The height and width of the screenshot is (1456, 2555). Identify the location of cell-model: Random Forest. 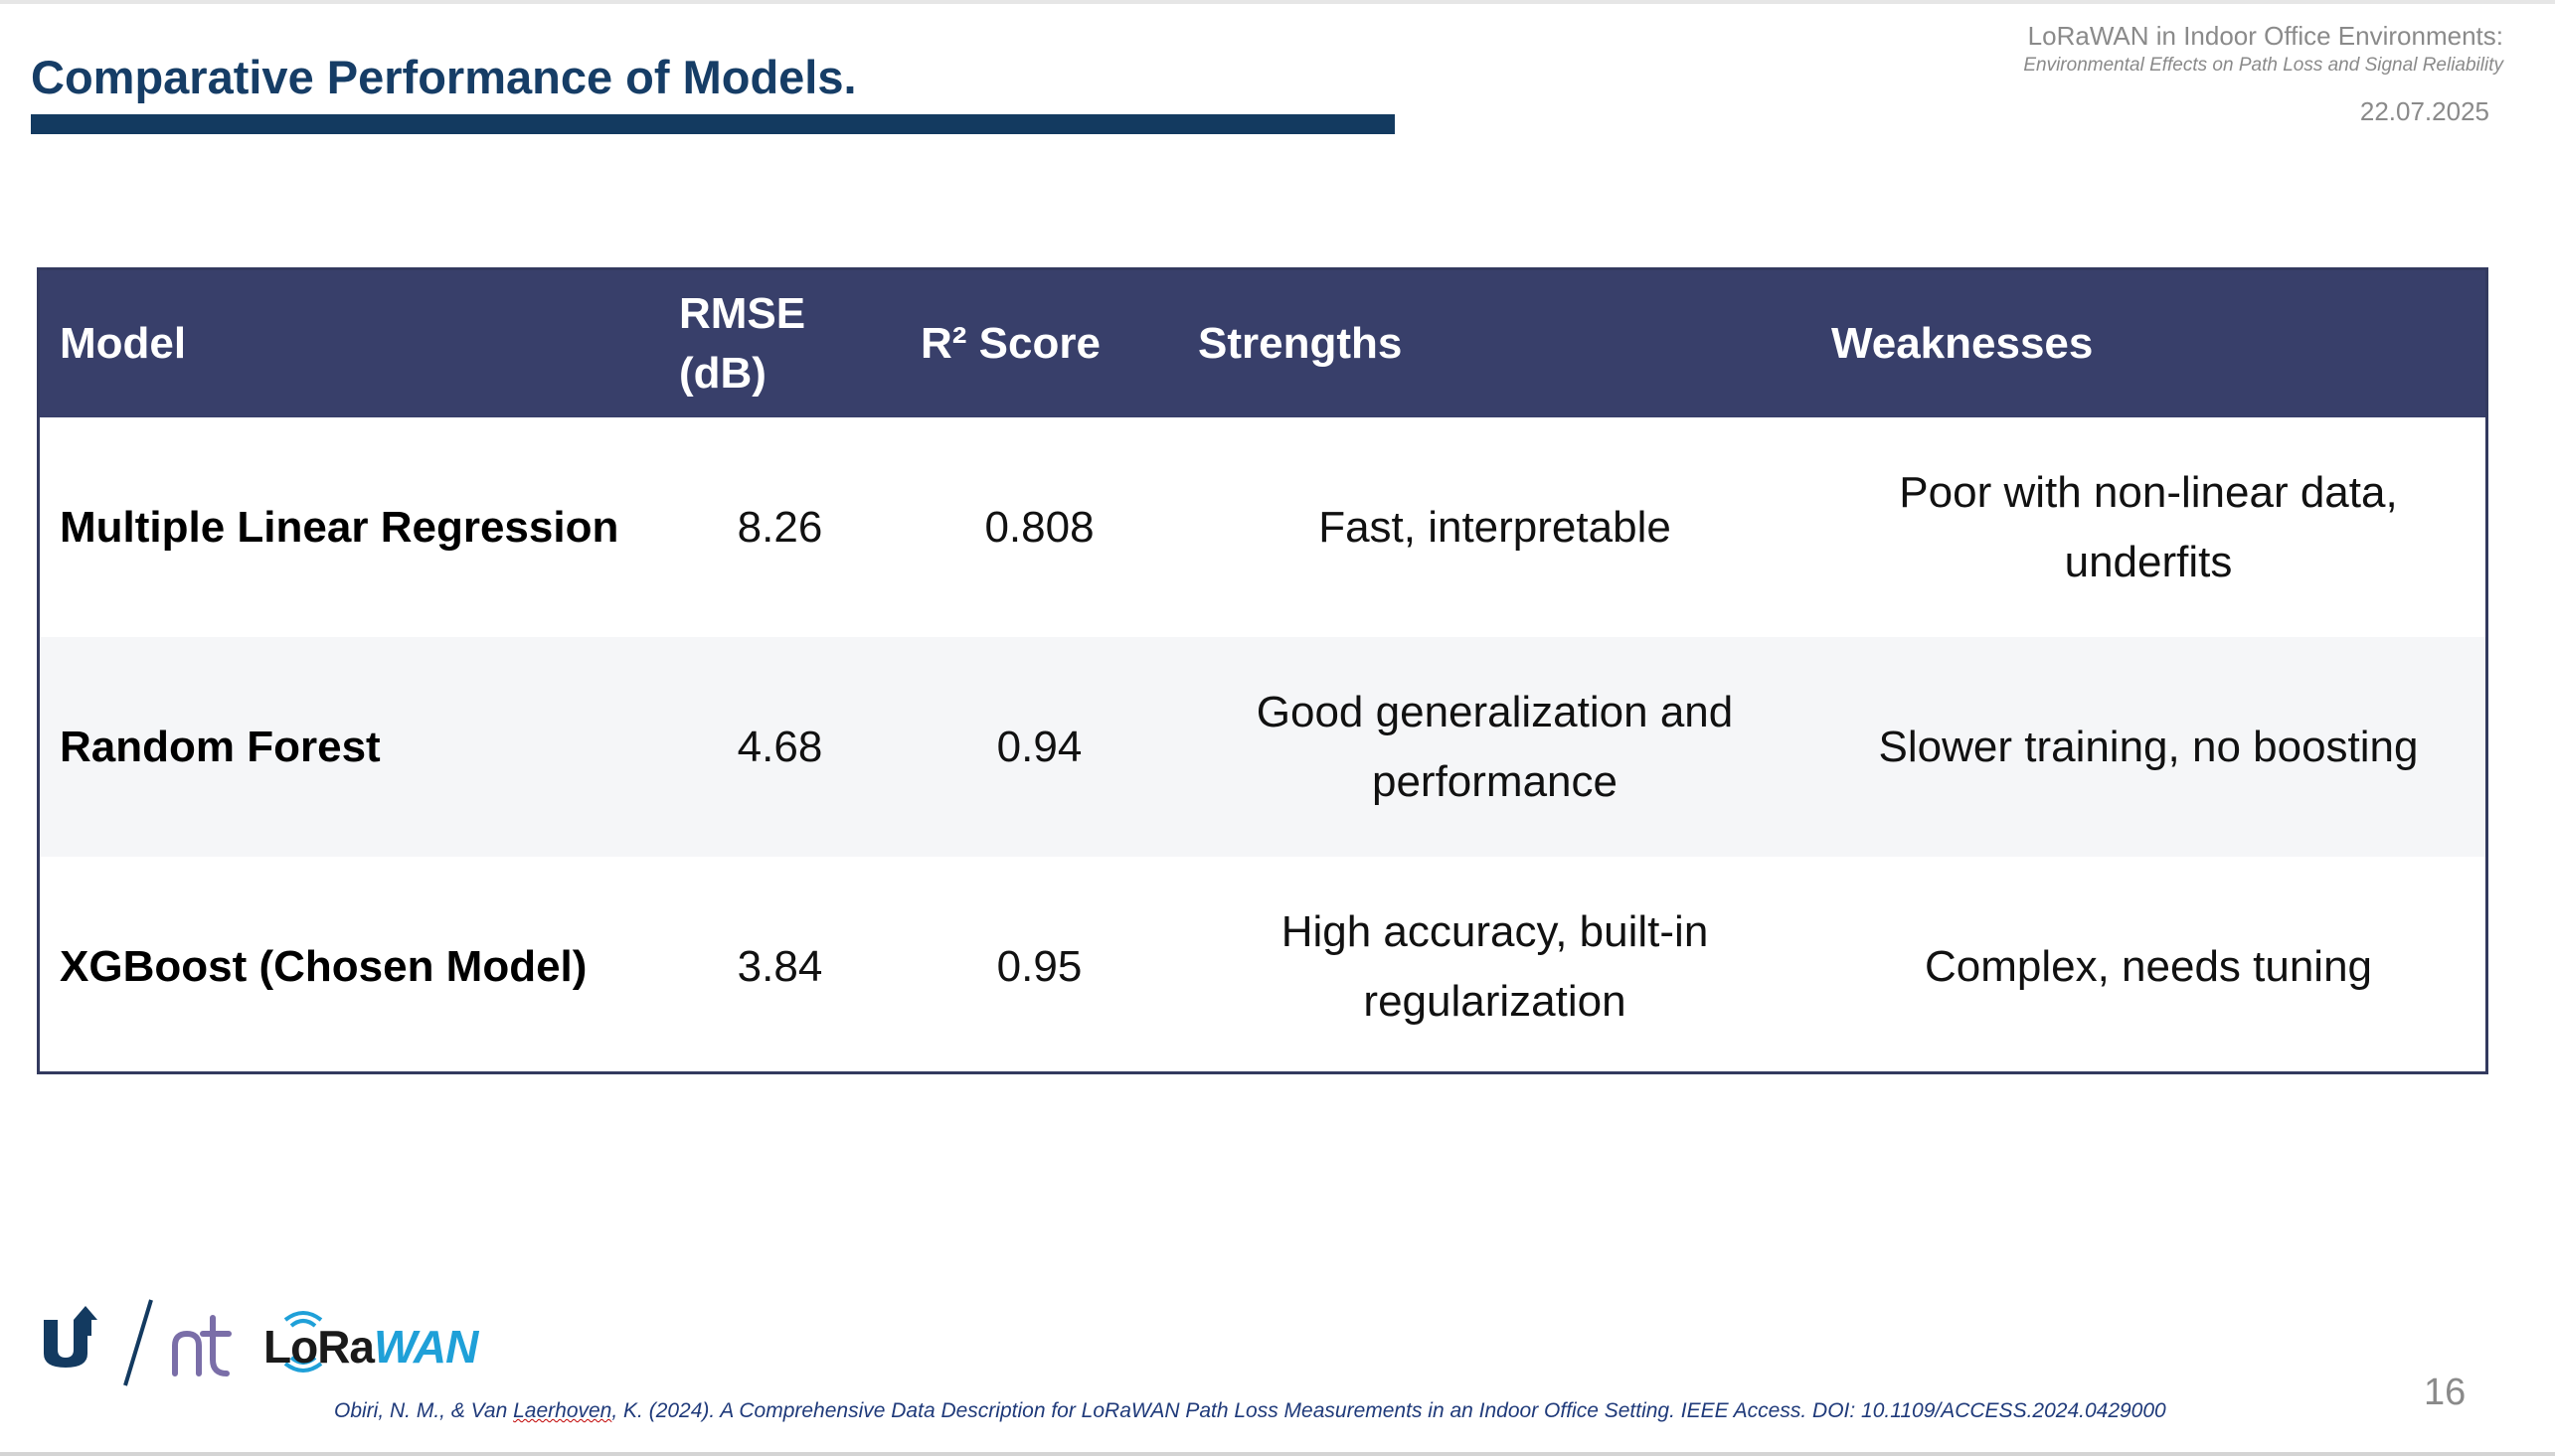
(220, 746).